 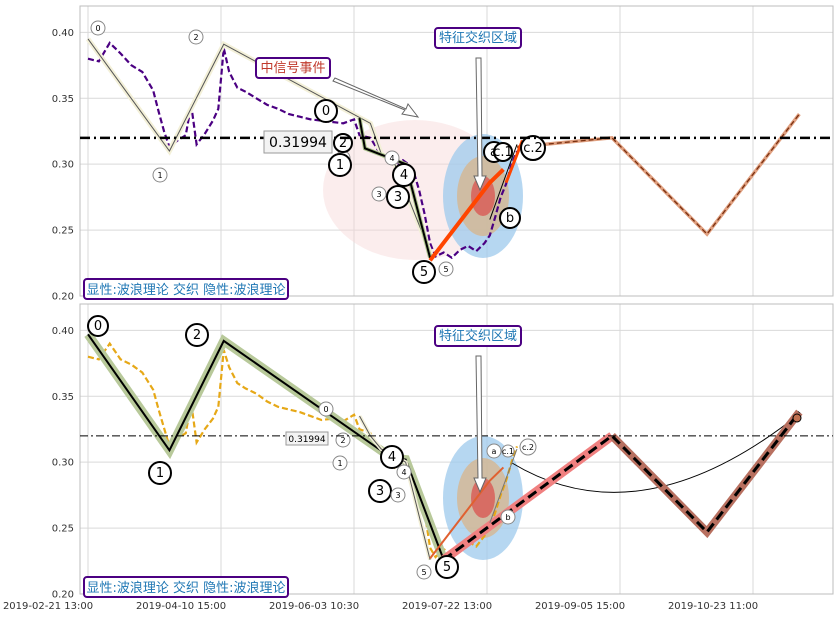 I want to click on x-tick-label: 2019-02-21 13:00, so click(x=48, y=606).